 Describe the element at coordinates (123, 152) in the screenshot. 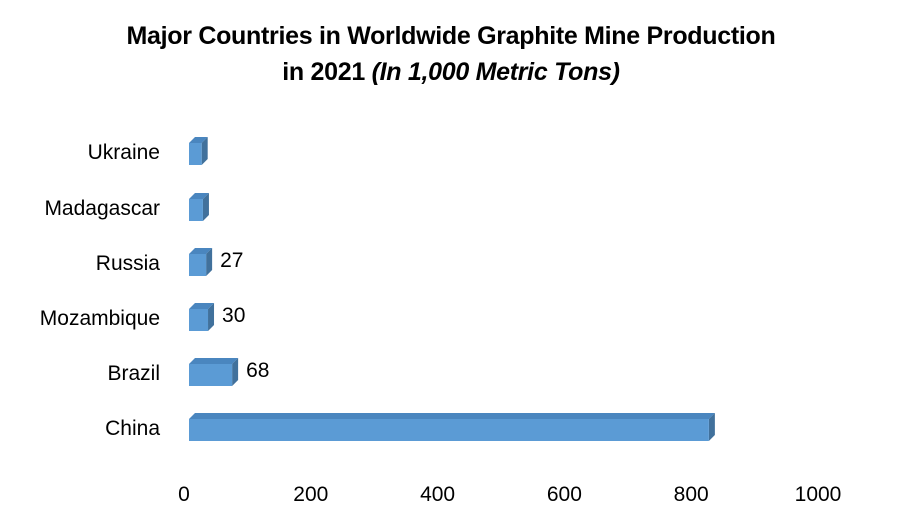

I see `category-label: Ukraine` at that location.